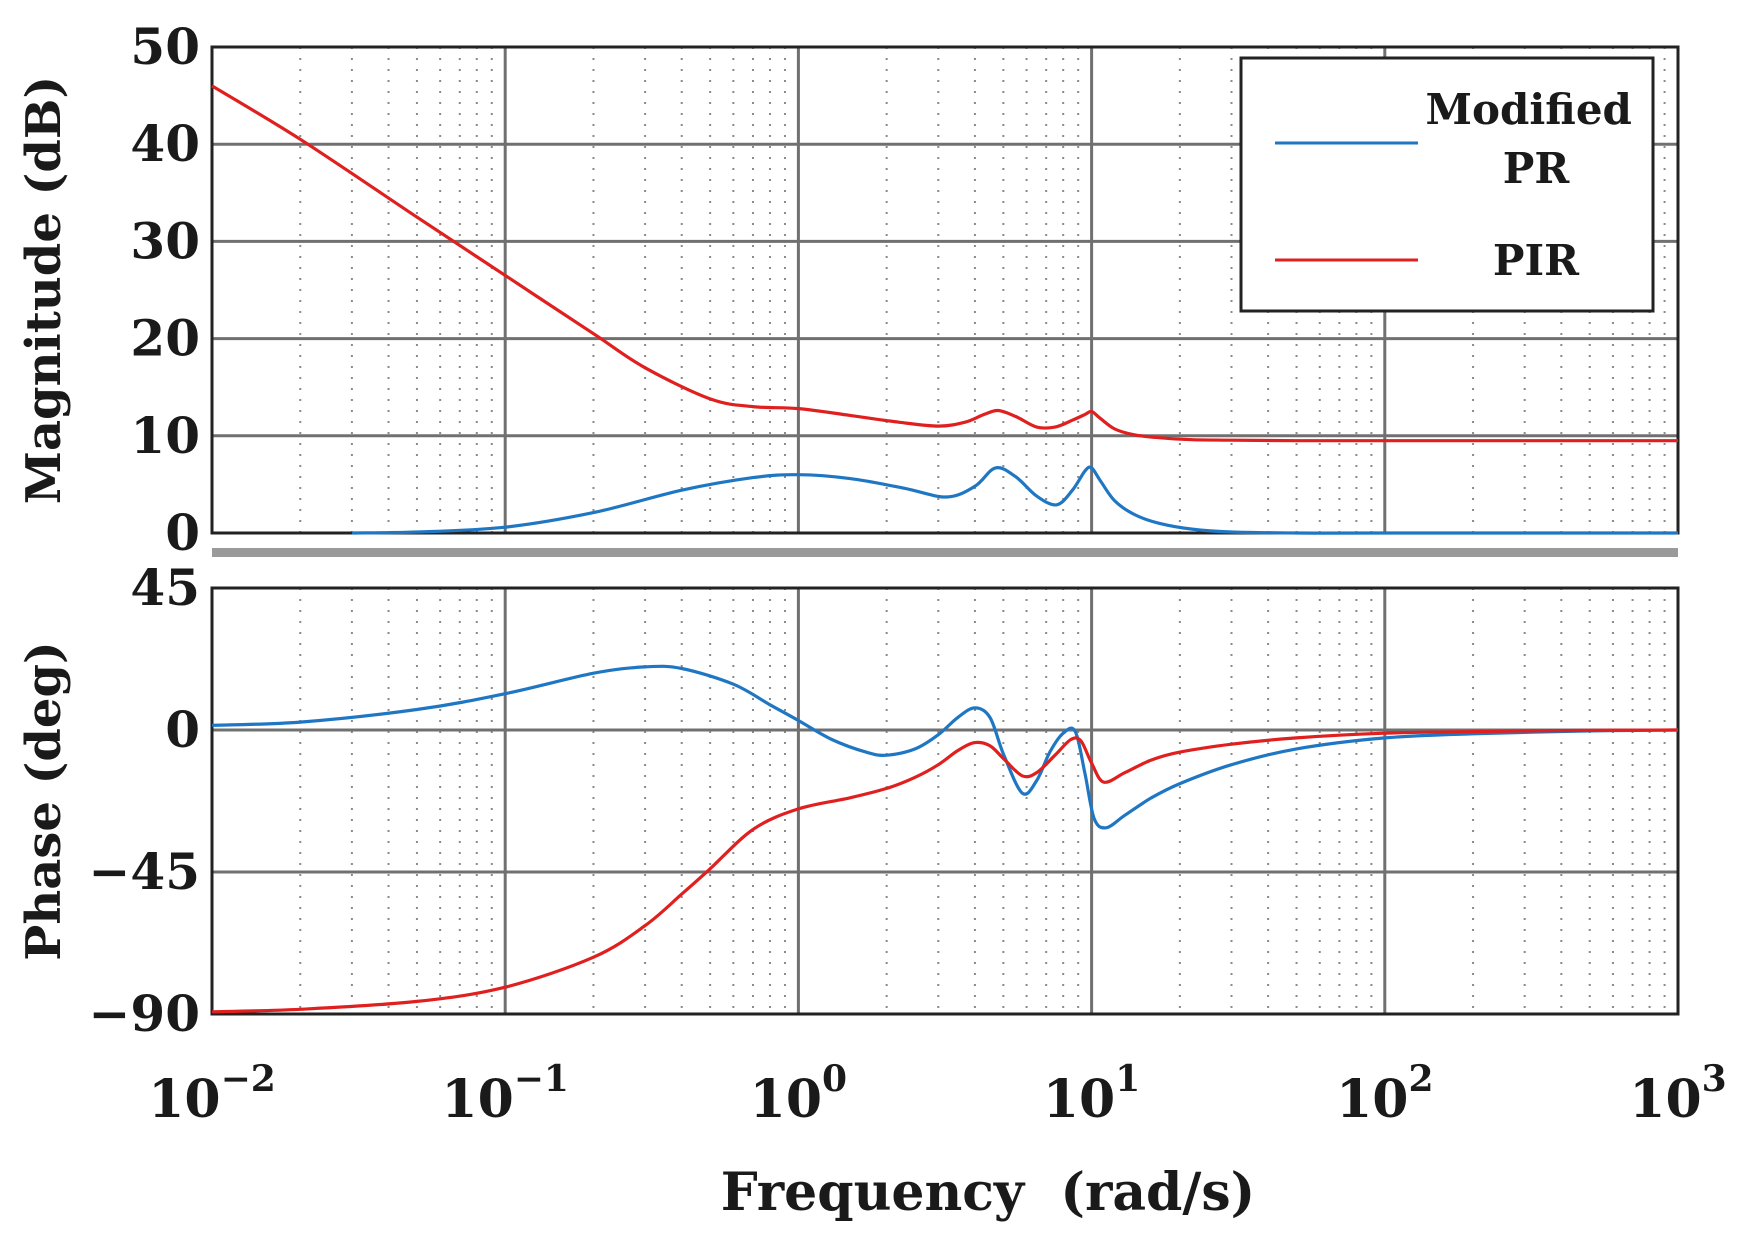 The height and width of the screenshot is (1239, 1746). What do you see at coordinates (165, 587) in the screenshot?
I see `phase-y-tick-label: 45` at bounding box center [165, 587].